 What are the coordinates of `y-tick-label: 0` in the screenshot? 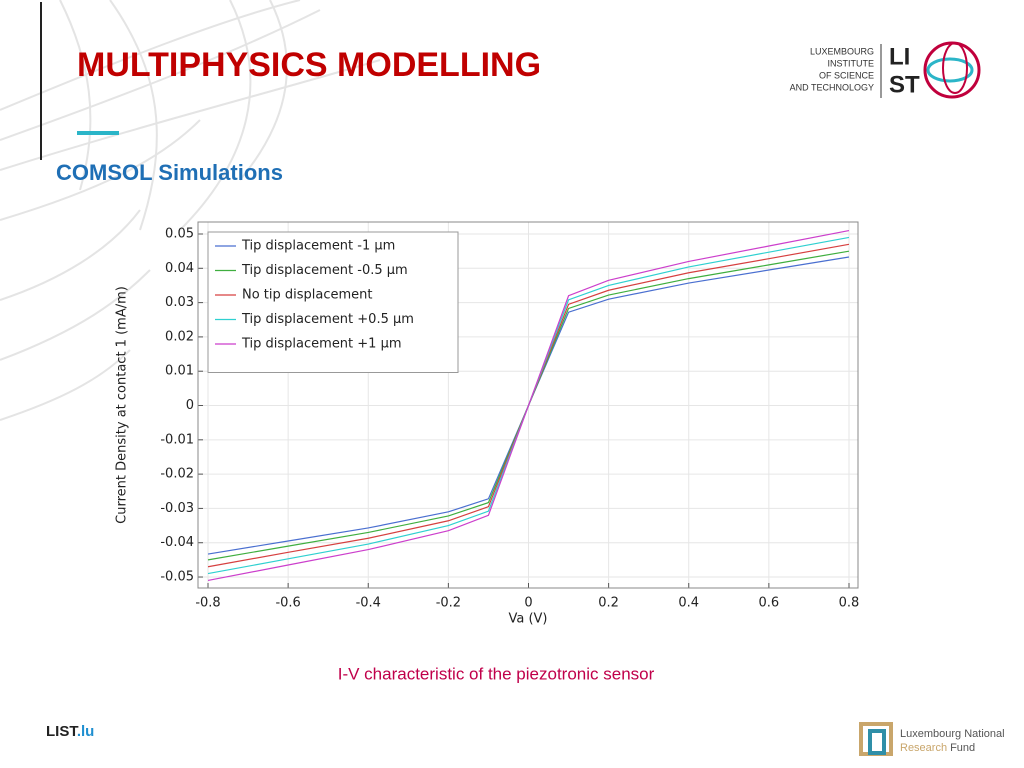 It's located at (190, 405).